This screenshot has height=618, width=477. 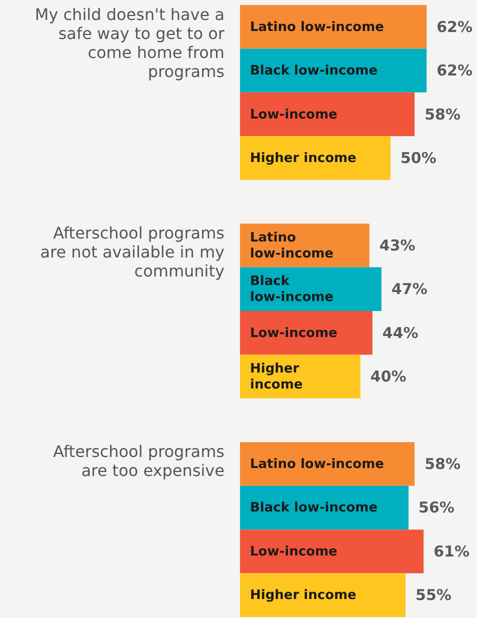 I want to click on data-label: 56%, so click(x=436, y=507).